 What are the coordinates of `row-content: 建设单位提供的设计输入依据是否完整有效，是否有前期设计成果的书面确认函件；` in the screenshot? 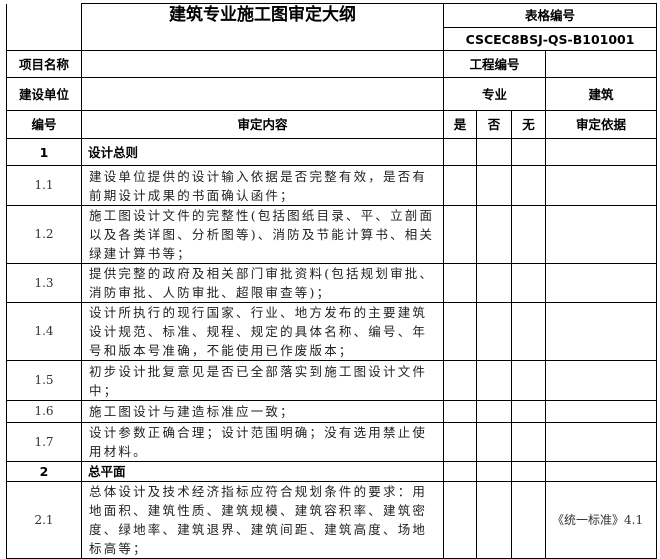 It's located at (262, 185).